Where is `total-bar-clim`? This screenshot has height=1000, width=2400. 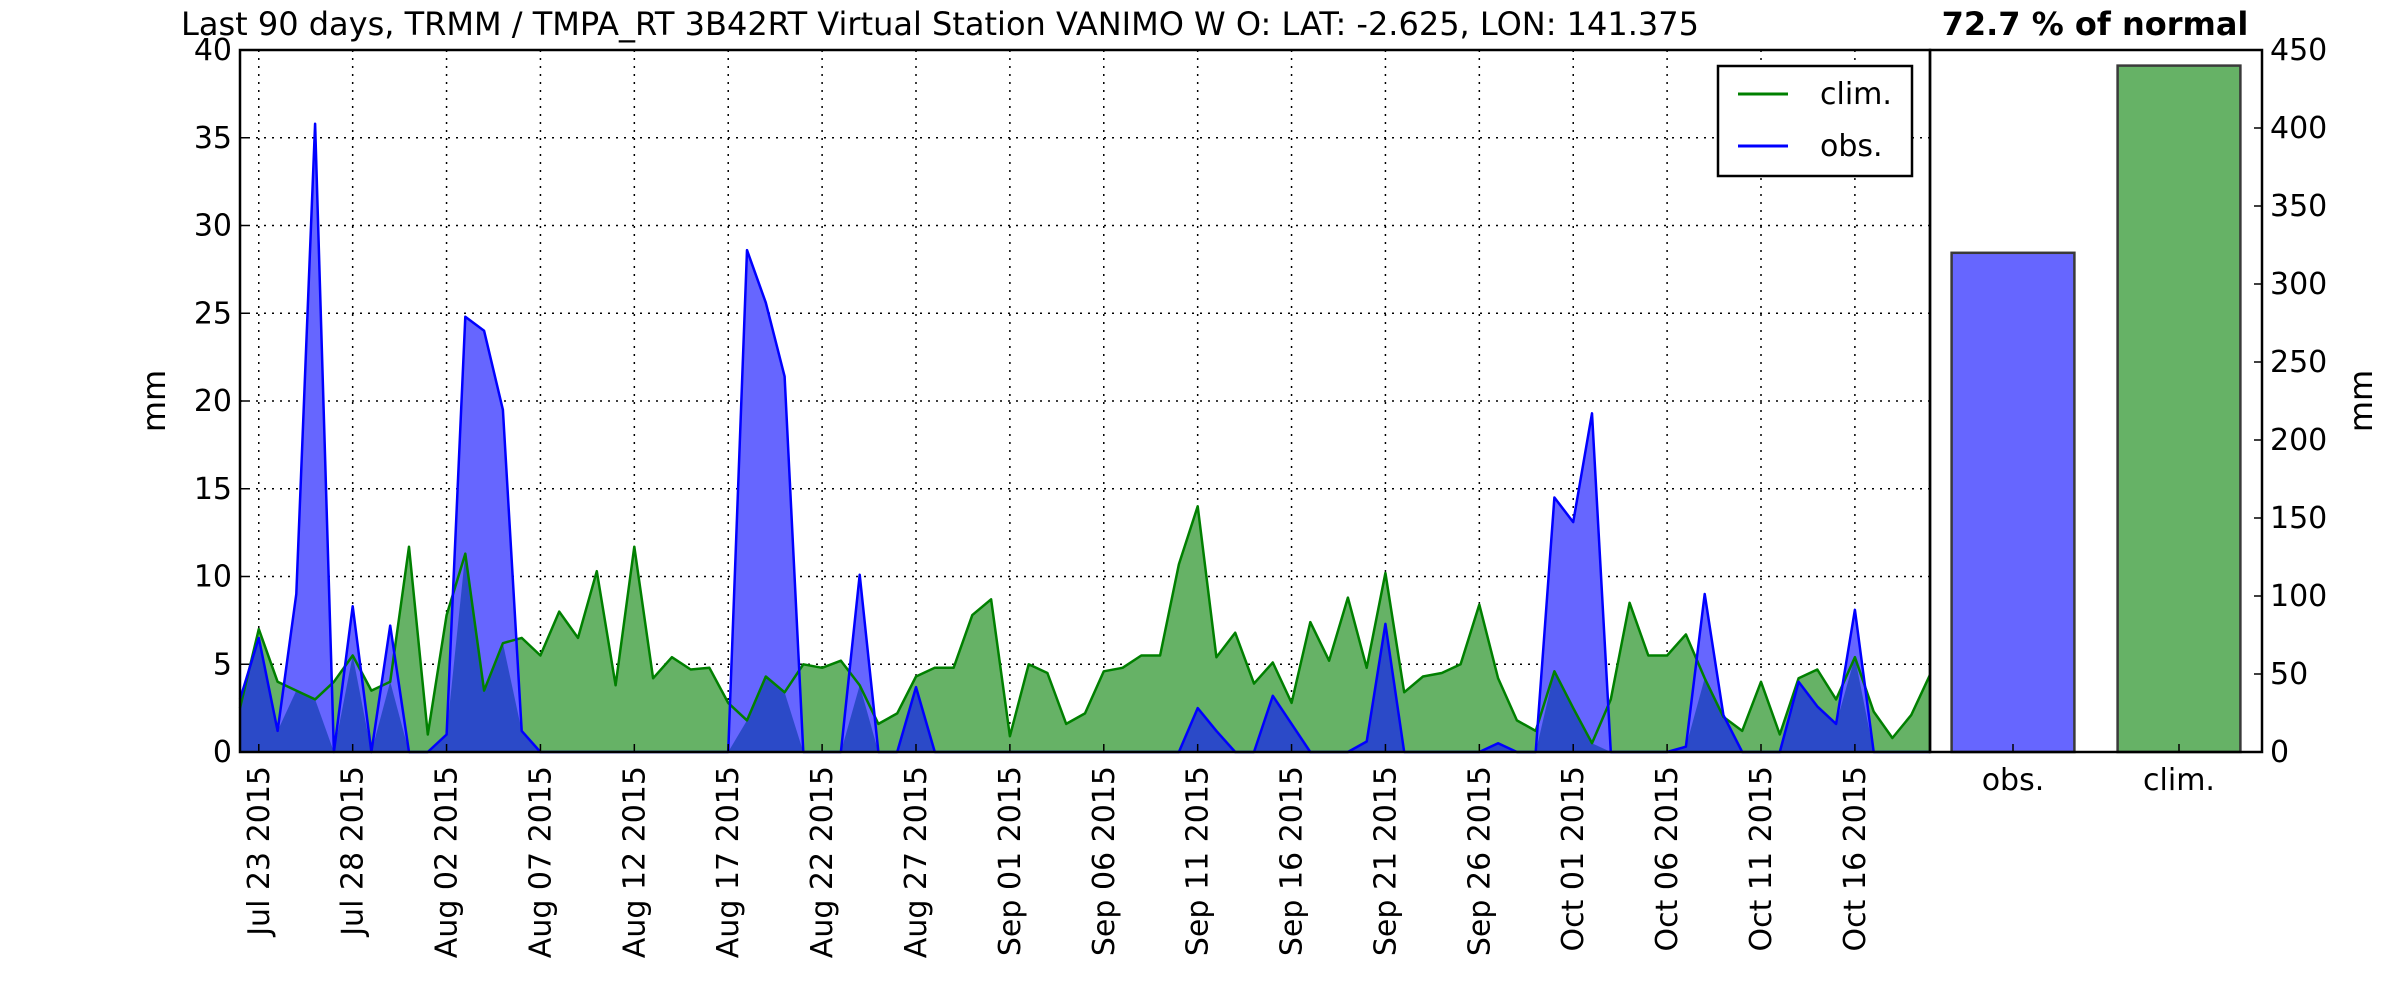
total-bar-clim is located at coordinates (2179, 409).